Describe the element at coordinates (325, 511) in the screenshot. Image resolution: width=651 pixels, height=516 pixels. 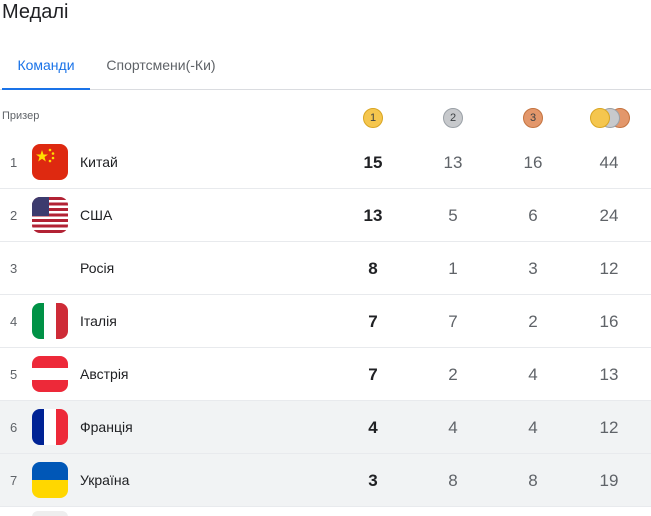
I see `next-row-partial` at that location.